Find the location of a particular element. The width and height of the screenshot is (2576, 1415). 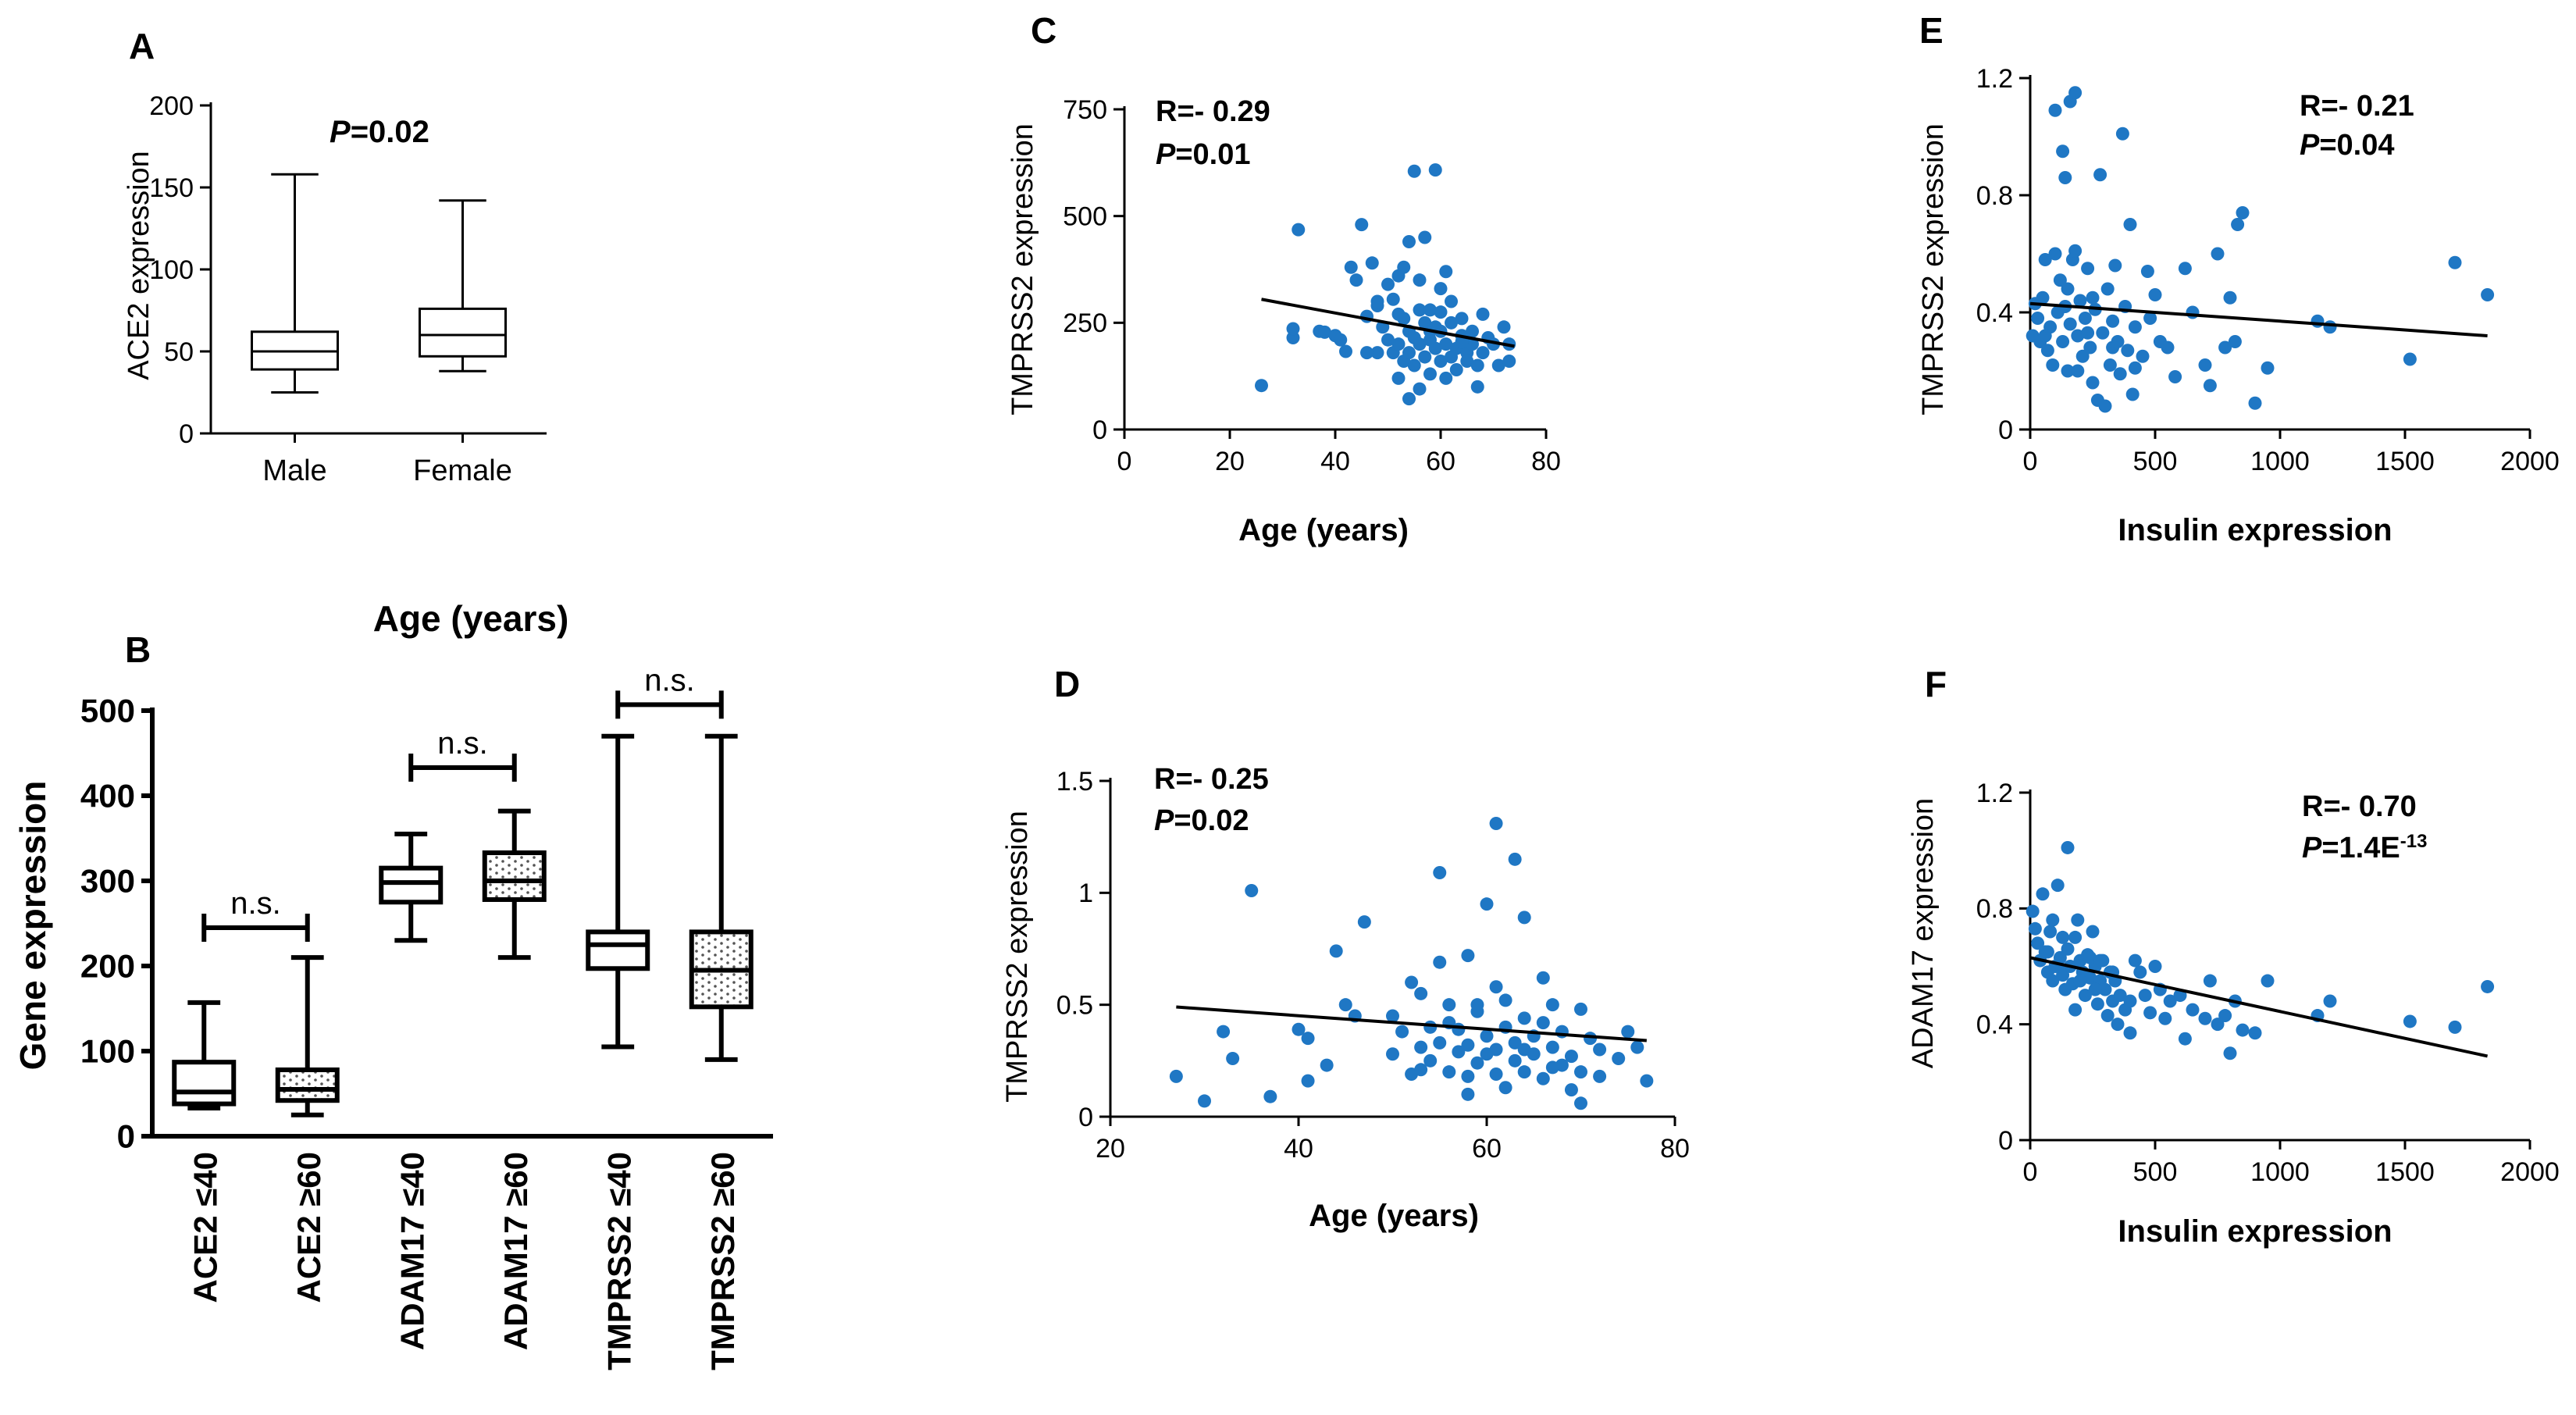

panel-d-y-tick-label: 0.5 is located at coordinates (1074, 1006).